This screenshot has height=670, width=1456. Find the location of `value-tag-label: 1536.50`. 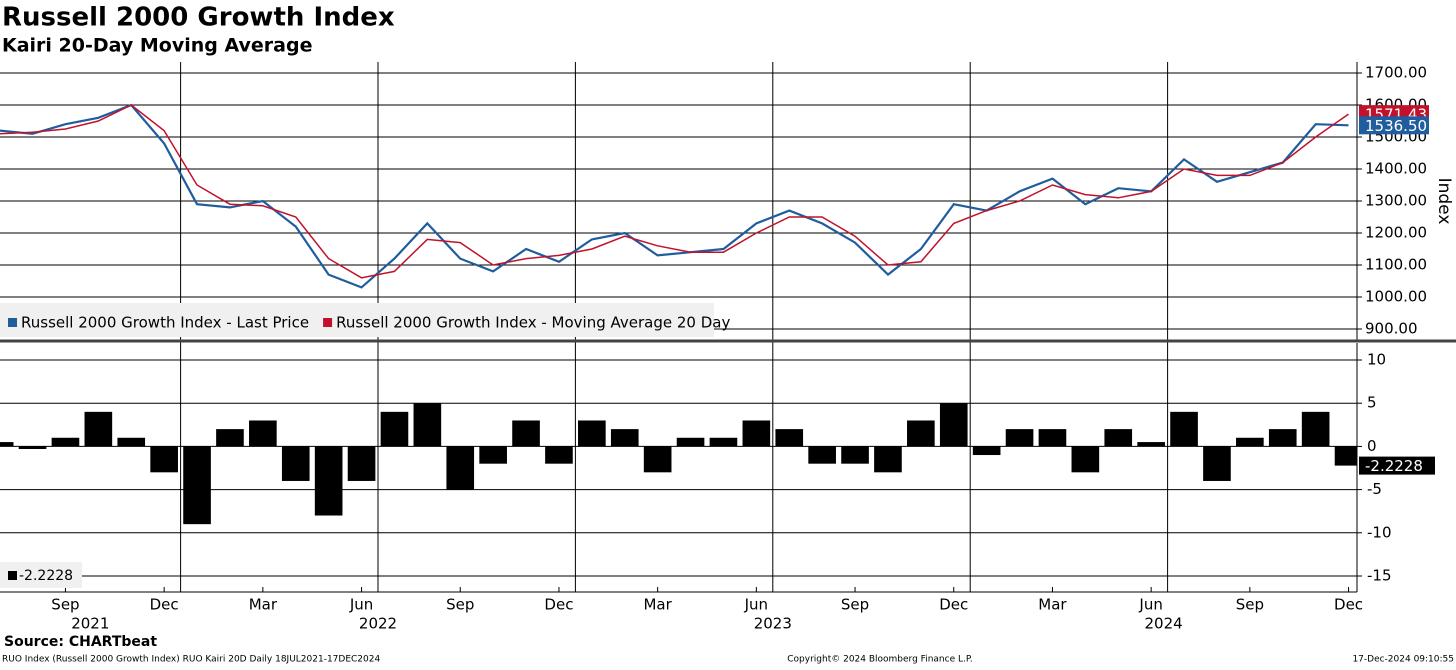

value-tag-label: 1536.50 is located at coordinates (1396, 126).